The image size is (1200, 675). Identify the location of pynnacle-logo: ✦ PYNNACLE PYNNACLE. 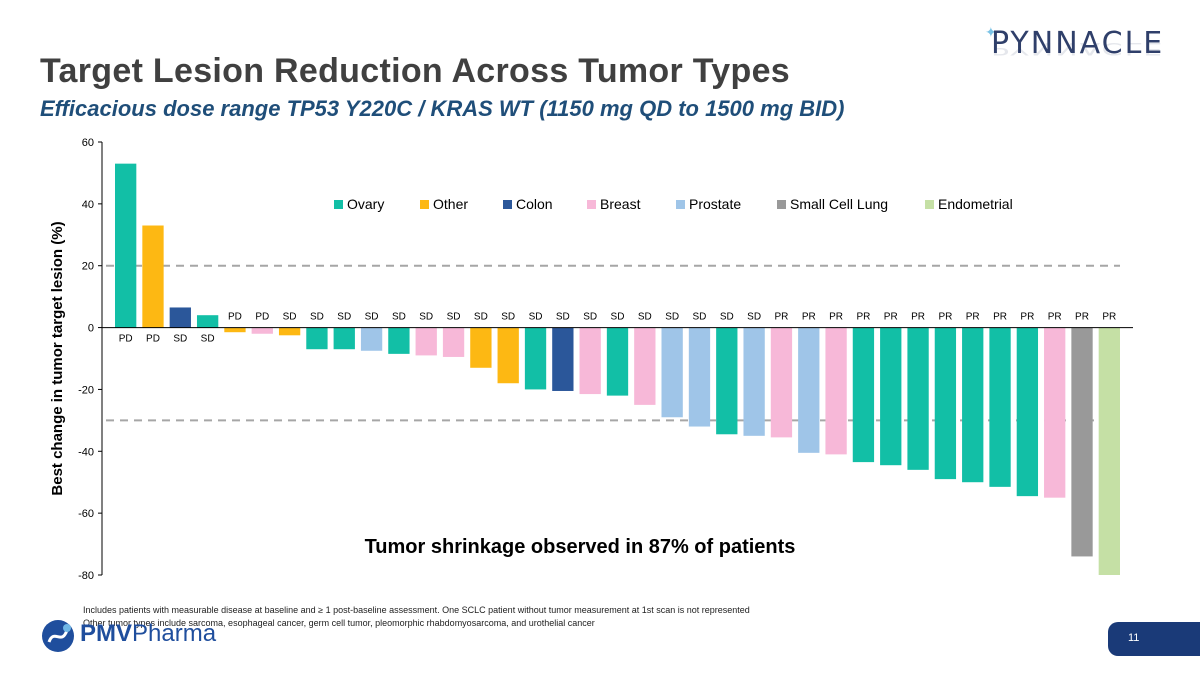
(1075, 52).